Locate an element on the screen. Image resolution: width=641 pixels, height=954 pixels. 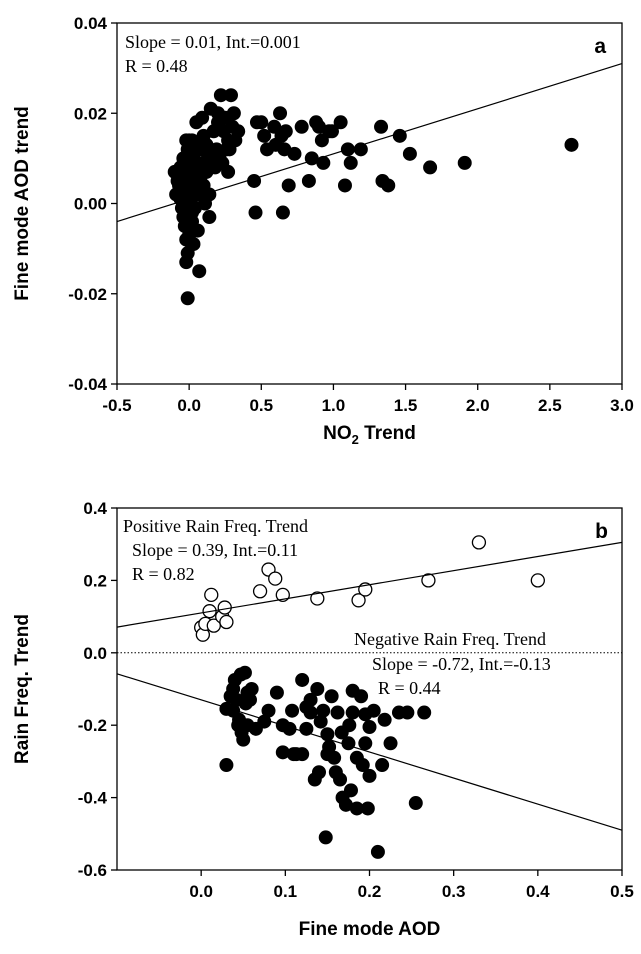
b-y-tick-label: -0.2 is located at coordinates (92, 725).